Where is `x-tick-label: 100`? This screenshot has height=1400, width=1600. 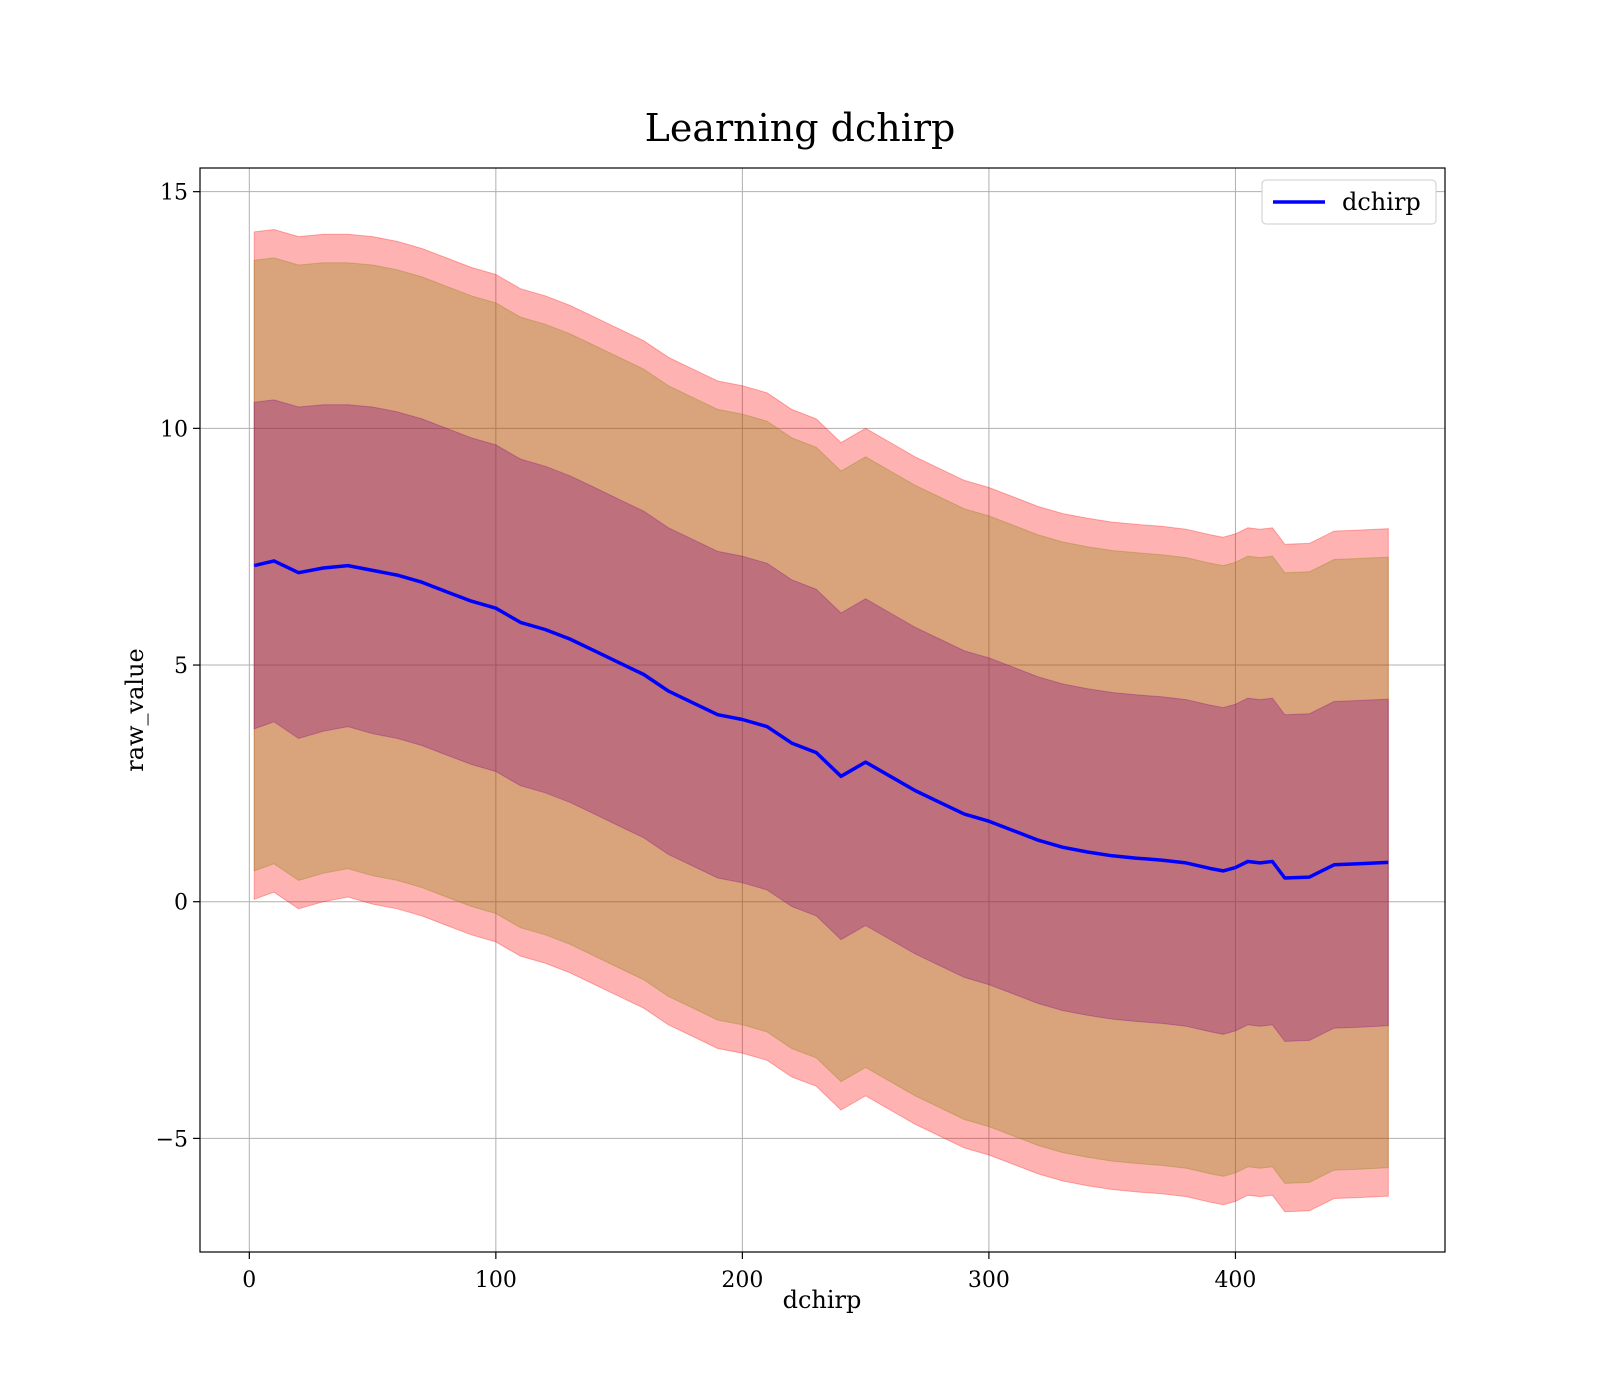 x-tick-label: 100 is located at coordinates (496, 1280).